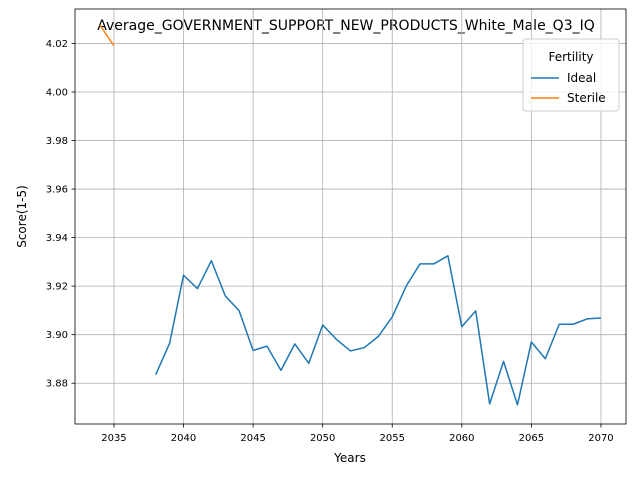  I want to click on series-line-sterile, so click(107, 35).